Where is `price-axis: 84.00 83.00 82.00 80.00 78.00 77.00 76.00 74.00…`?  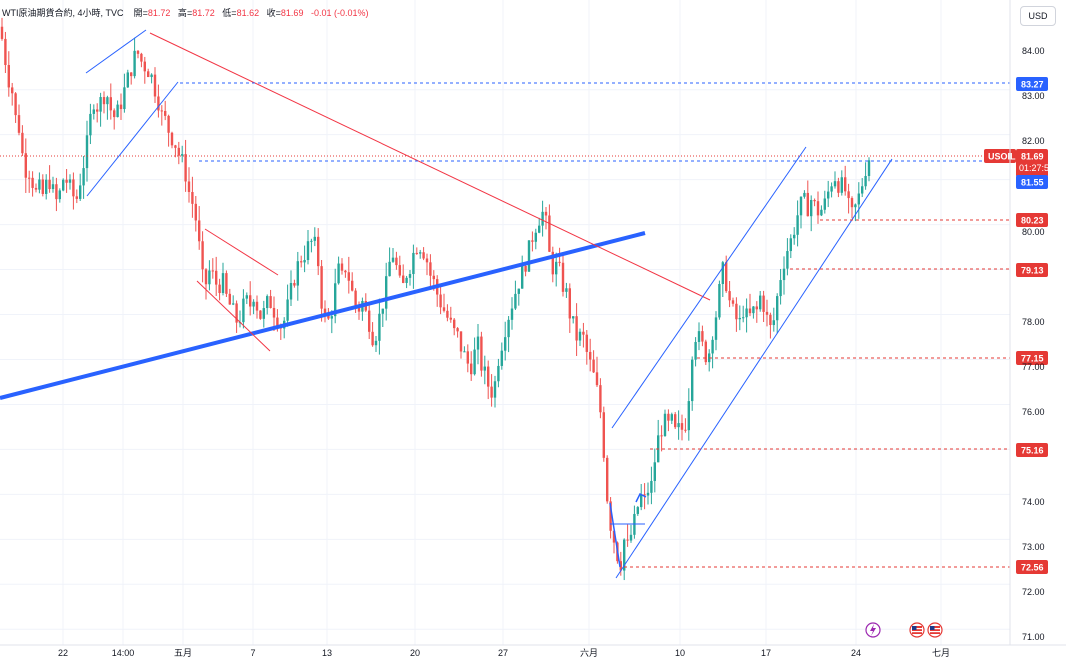 price-axis: 84.00 83.00 82.00 80.00 78.00 77.00 76.00 74.00… is located at coordinates (1027, 322).